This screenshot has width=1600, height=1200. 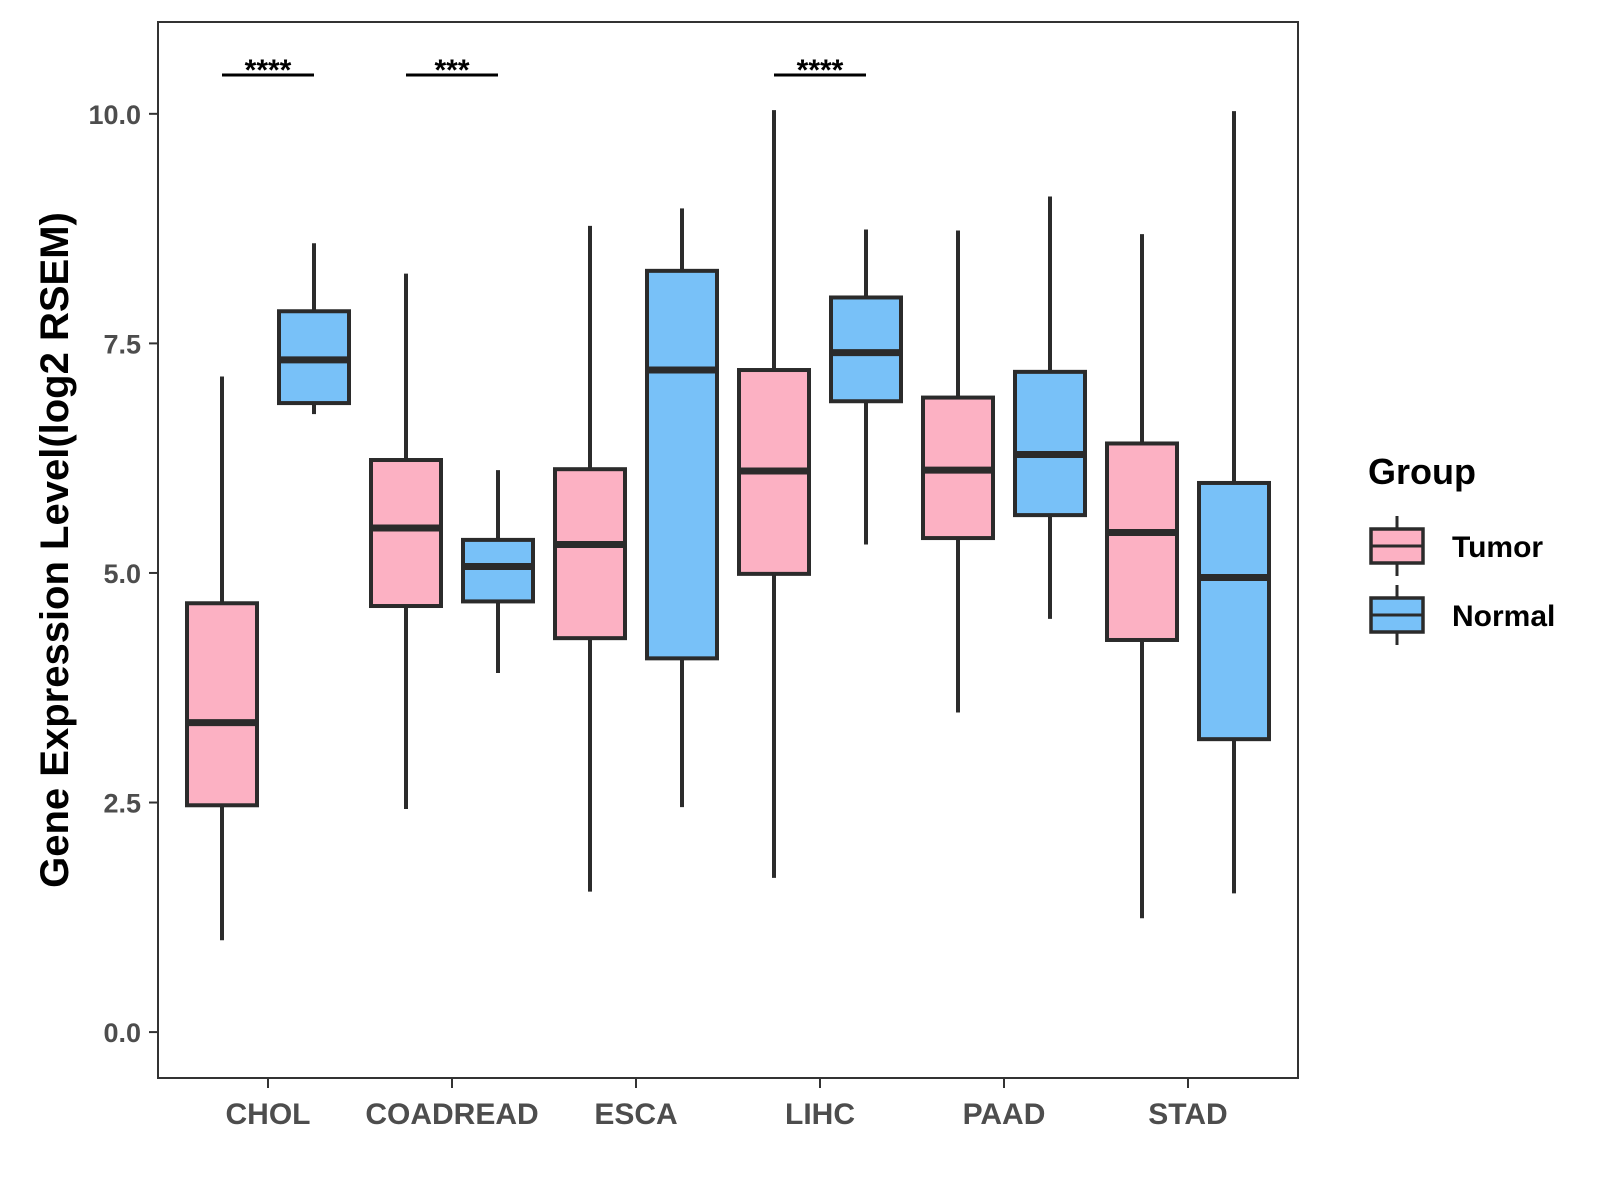 I want to click on box-tumor-coadread, so click(x=406, y=541).